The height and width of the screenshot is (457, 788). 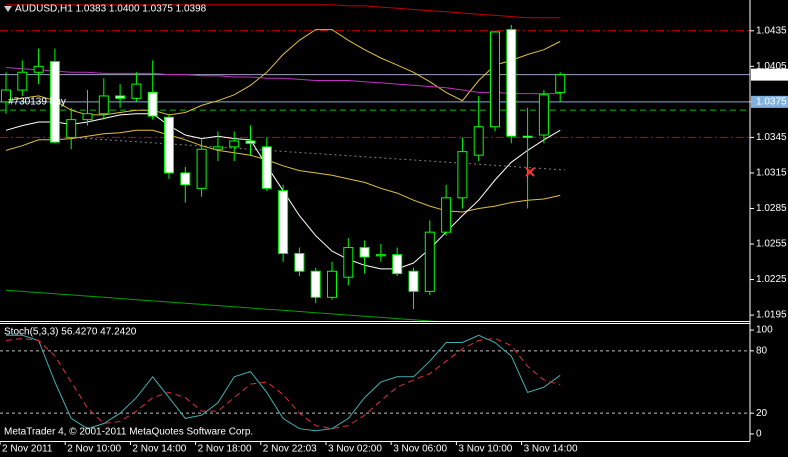 I want to click on y-tick-label: 20, so click(x=762, y=413).